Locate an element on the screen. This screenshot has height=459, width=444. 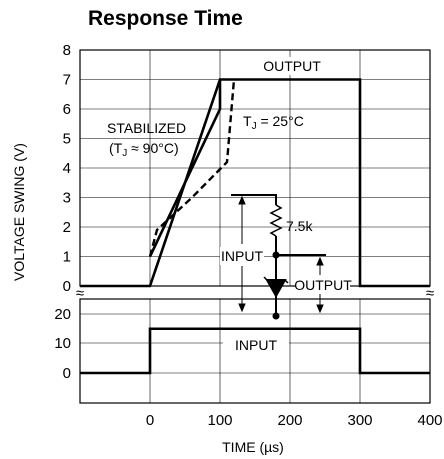
stabilized-label-line1: STABILIZED is located at coordinates (146, 128).